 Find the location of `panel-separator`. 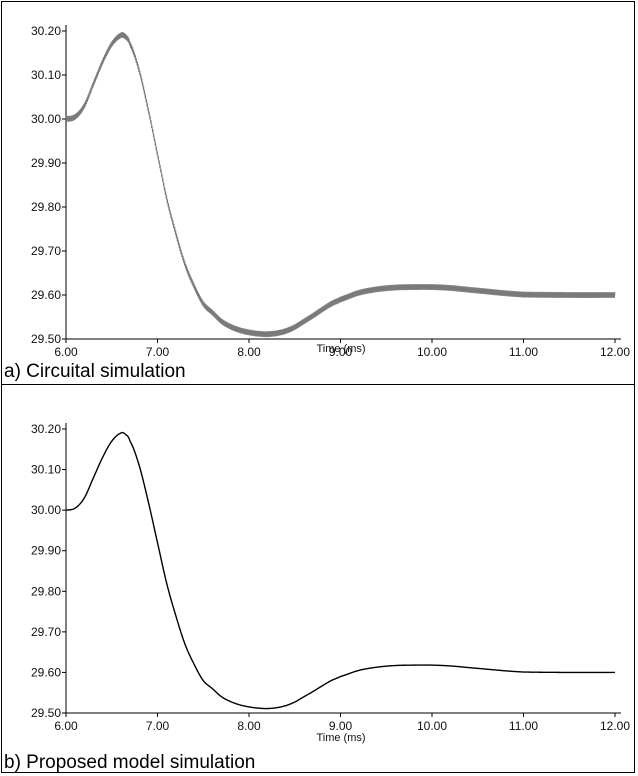

panel-separator is located at coordinates (318, 384).